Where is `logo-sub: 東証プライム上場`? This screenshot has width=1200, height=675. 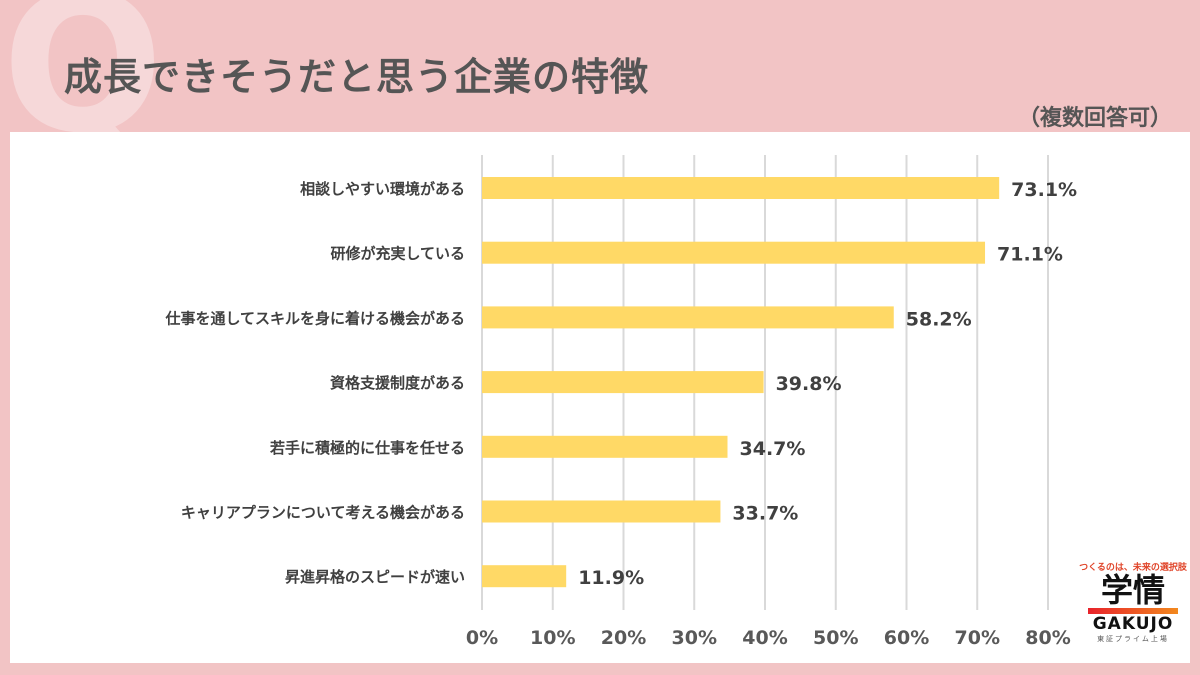
logo-sub: 東証プライム上場 is located at coordinates (1133, 639).